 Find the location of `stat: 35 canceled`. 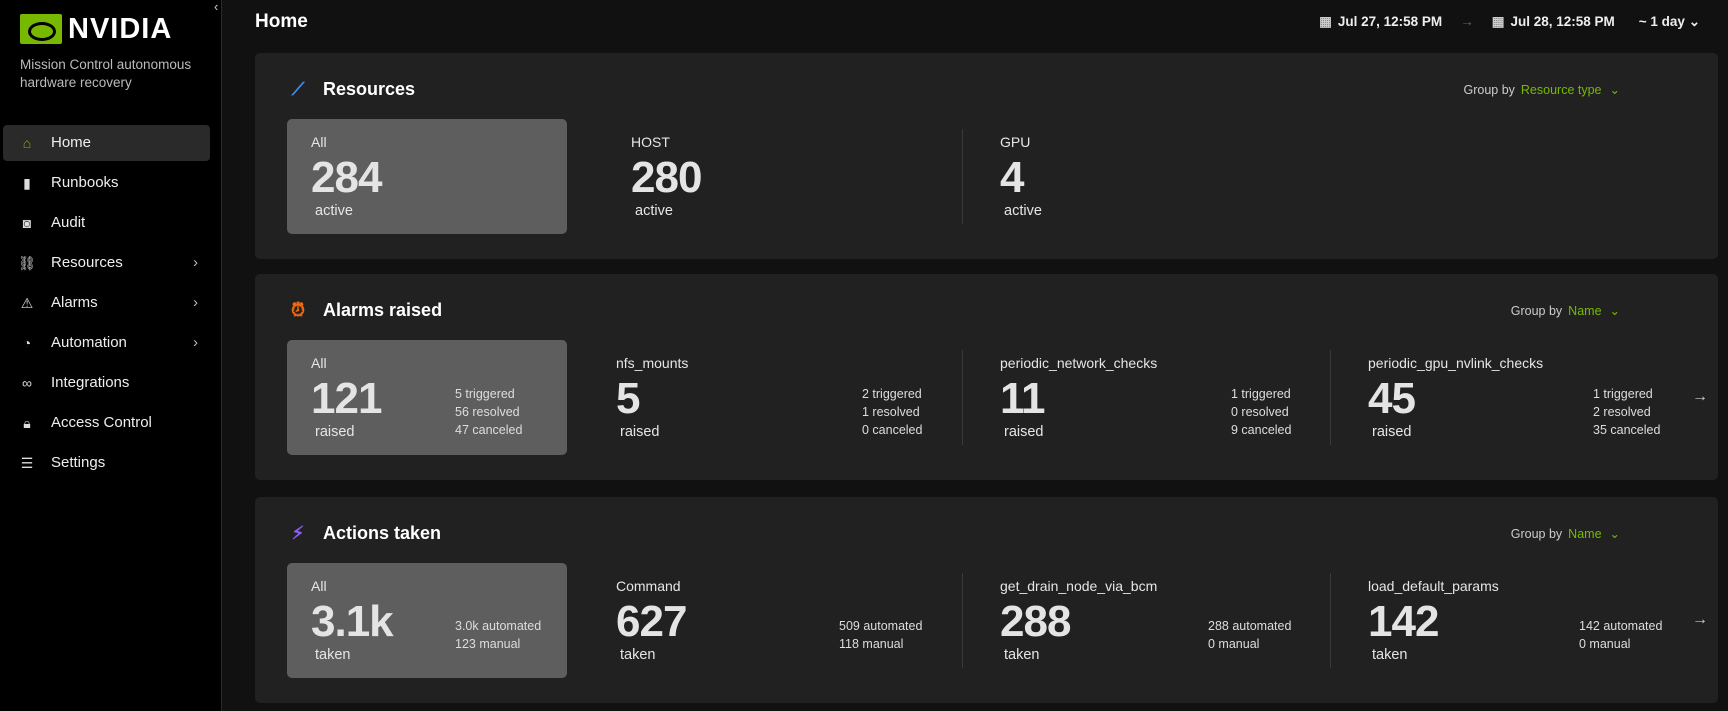

stat: 35 canceled is located at coordinates (1627, 430).